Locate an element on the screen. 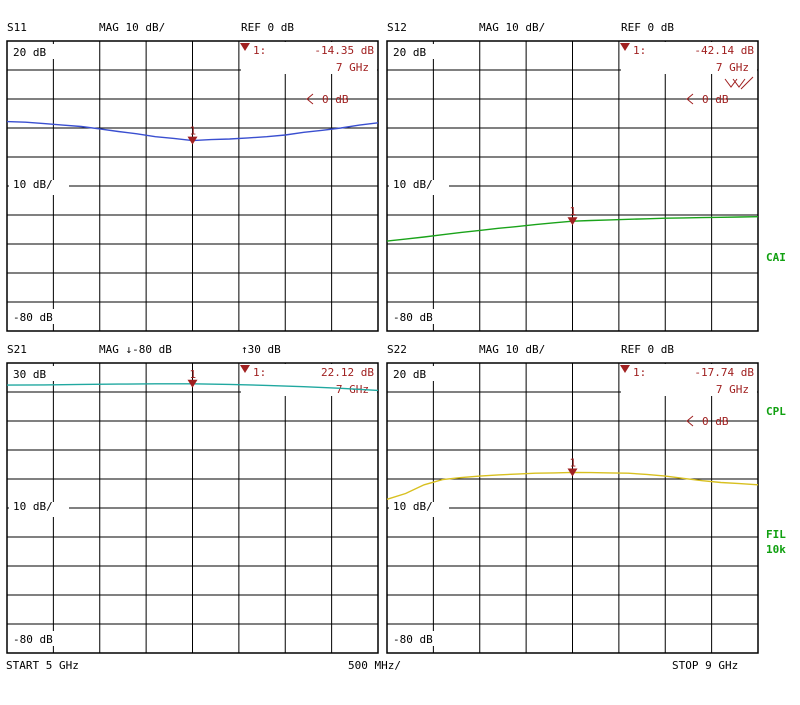  footer-span: 500 MHz/ is located at coordinates (374, 665).